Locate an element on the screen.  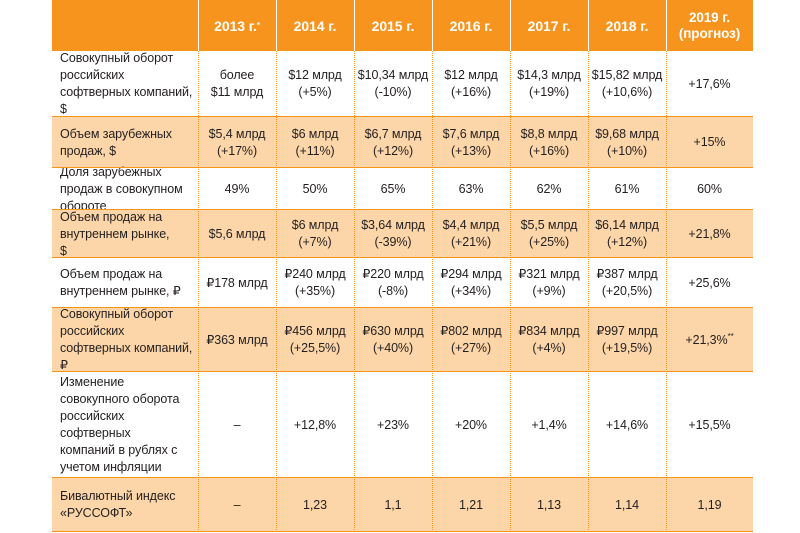
value-line: ₽630 млрд is located at coordinates (393, 331).